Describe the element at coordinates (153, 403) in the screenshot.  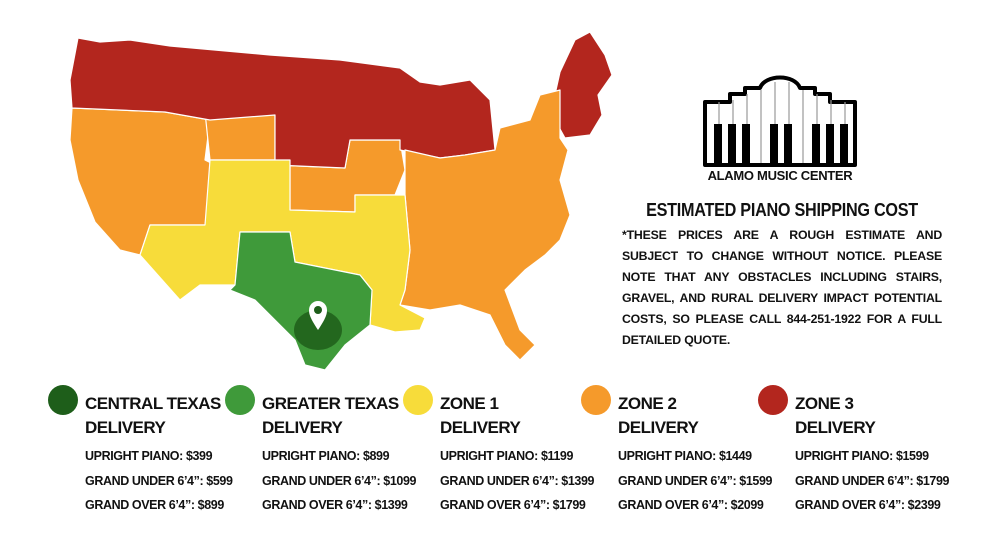
I see `zone-name: CENTRAL TEXAS` at that location.